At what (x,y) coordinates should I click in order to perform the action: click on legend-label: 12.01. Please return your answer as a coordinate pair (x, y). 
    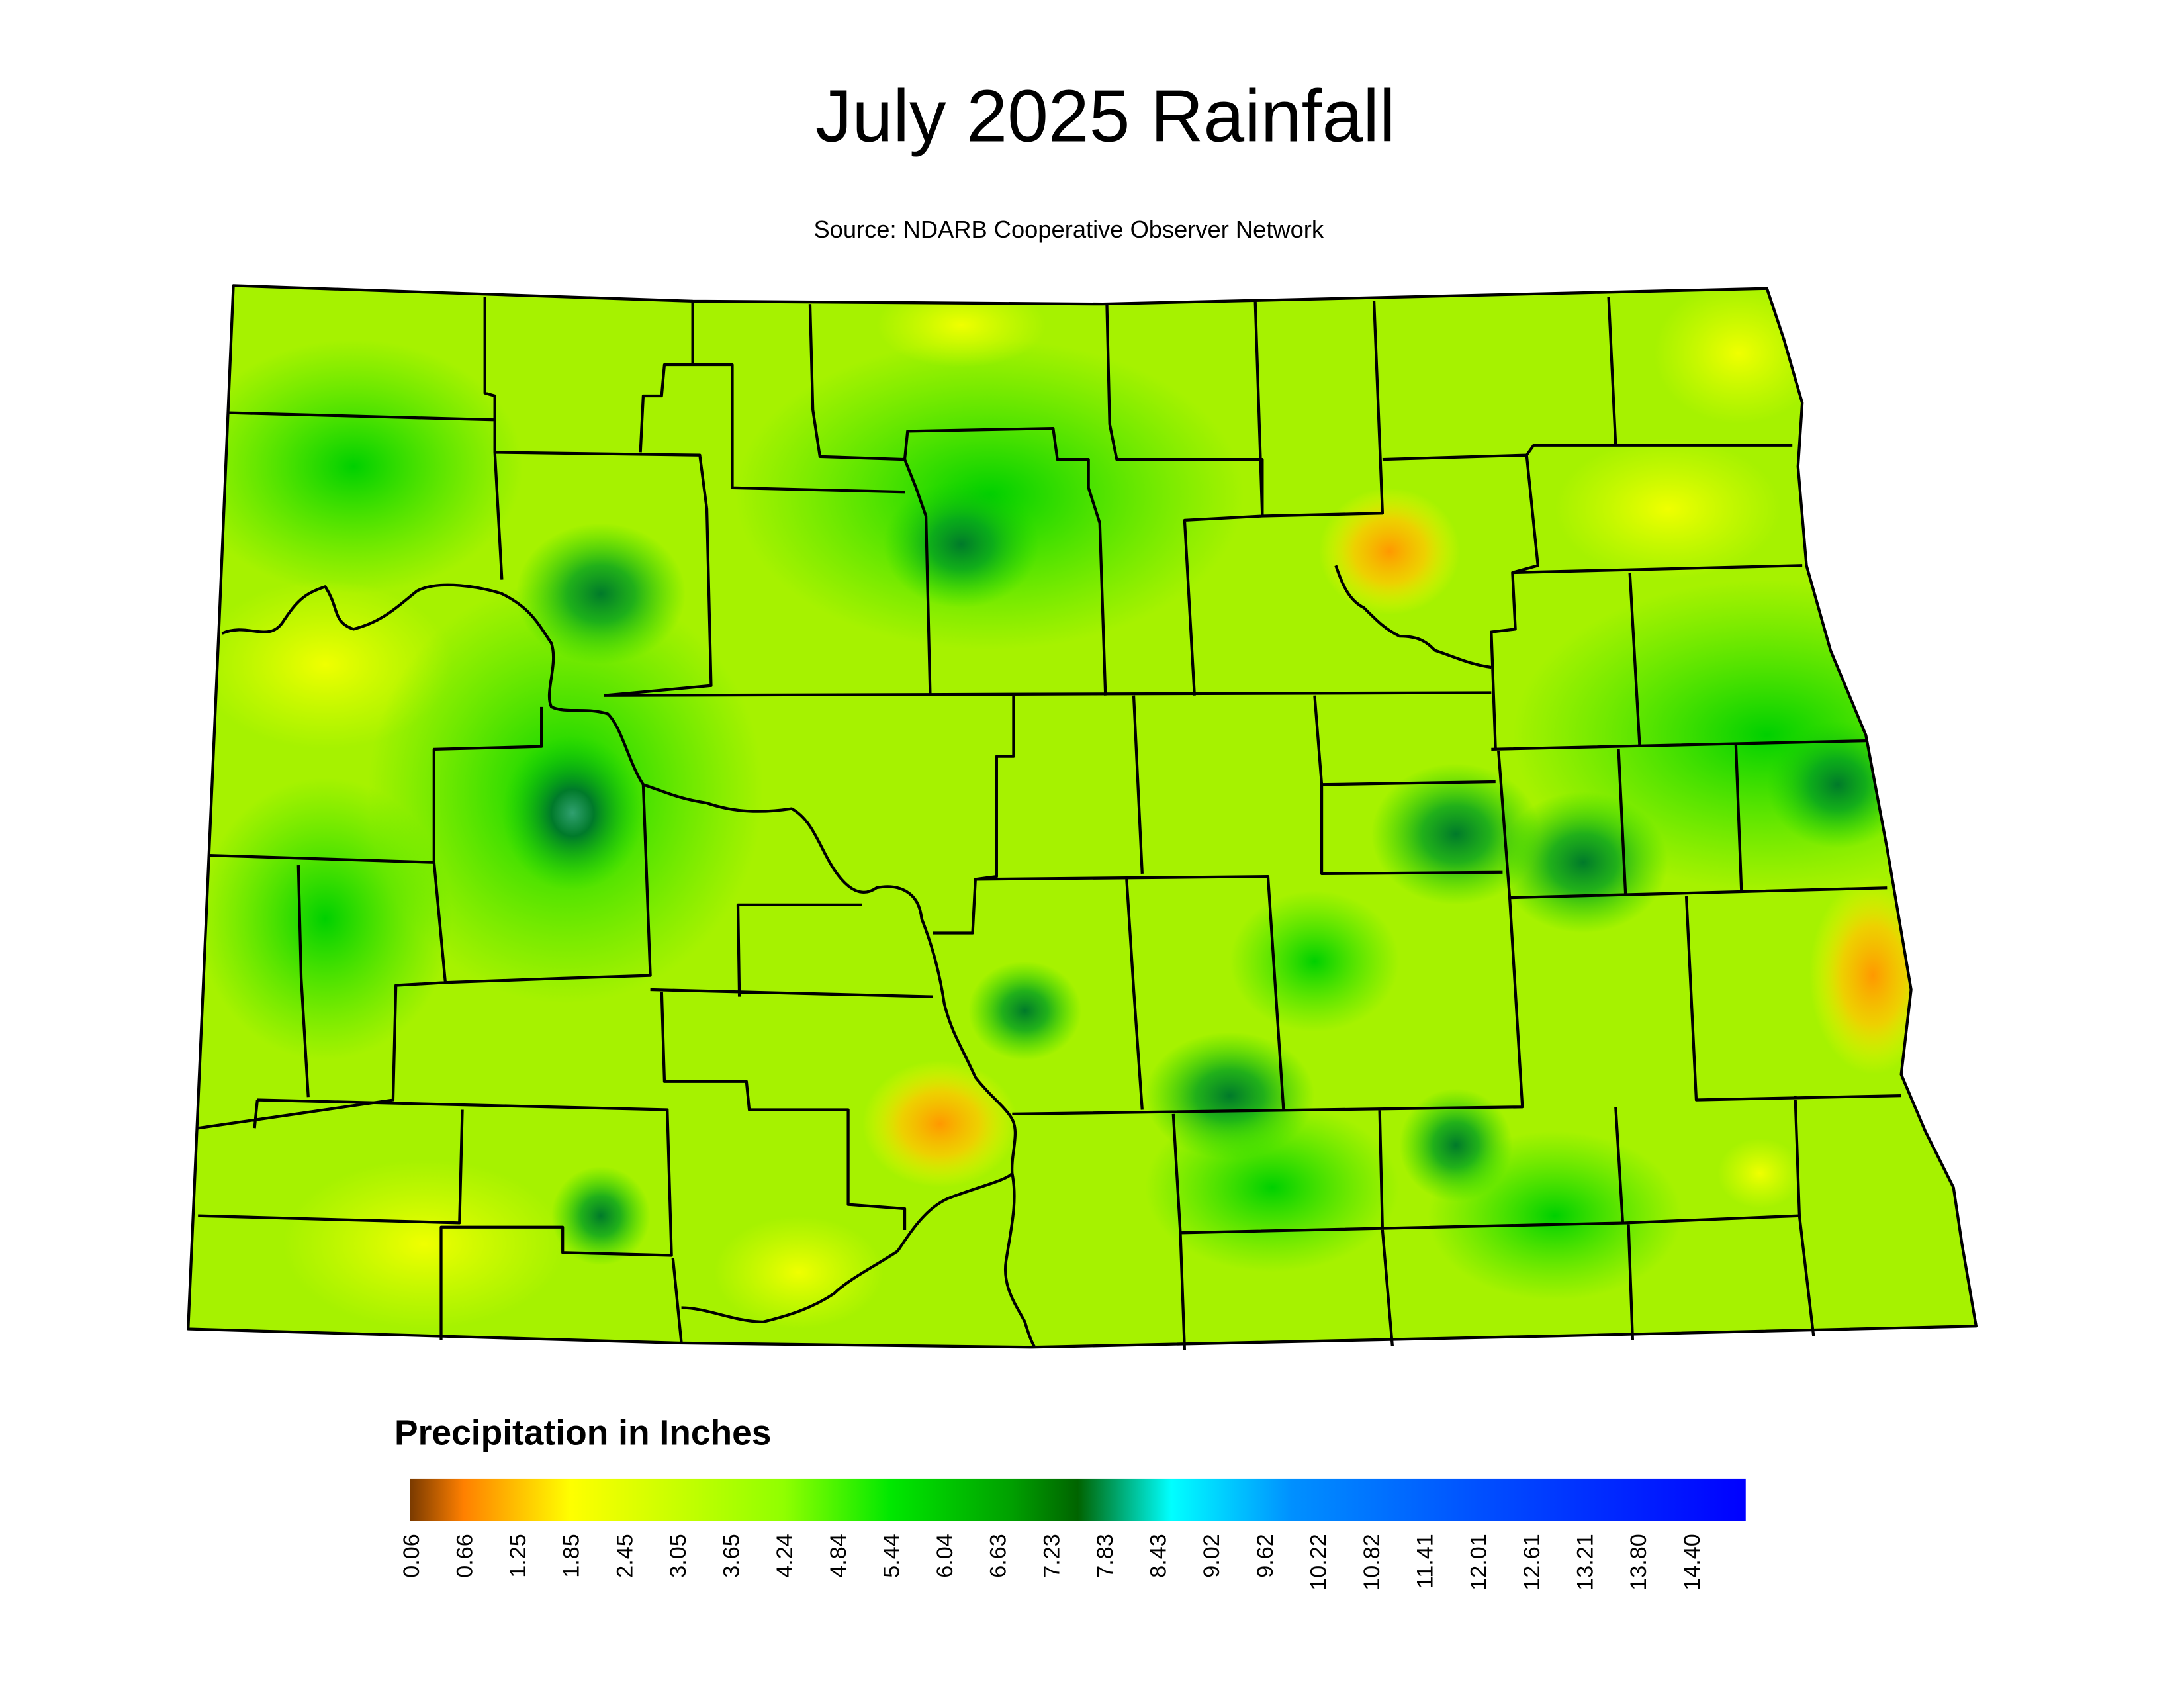
    Looking at the image, I should click on (1479, 1562).